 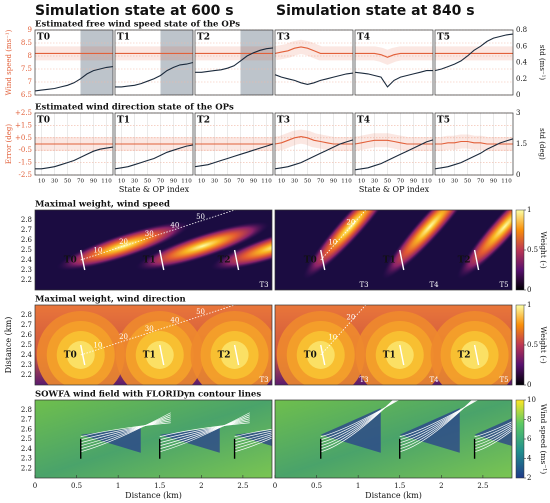 What do you see at coordinates (531, 400) in the screenshot?
I see `colorbar-tick-label: 10` at bounding box center [531, 400].